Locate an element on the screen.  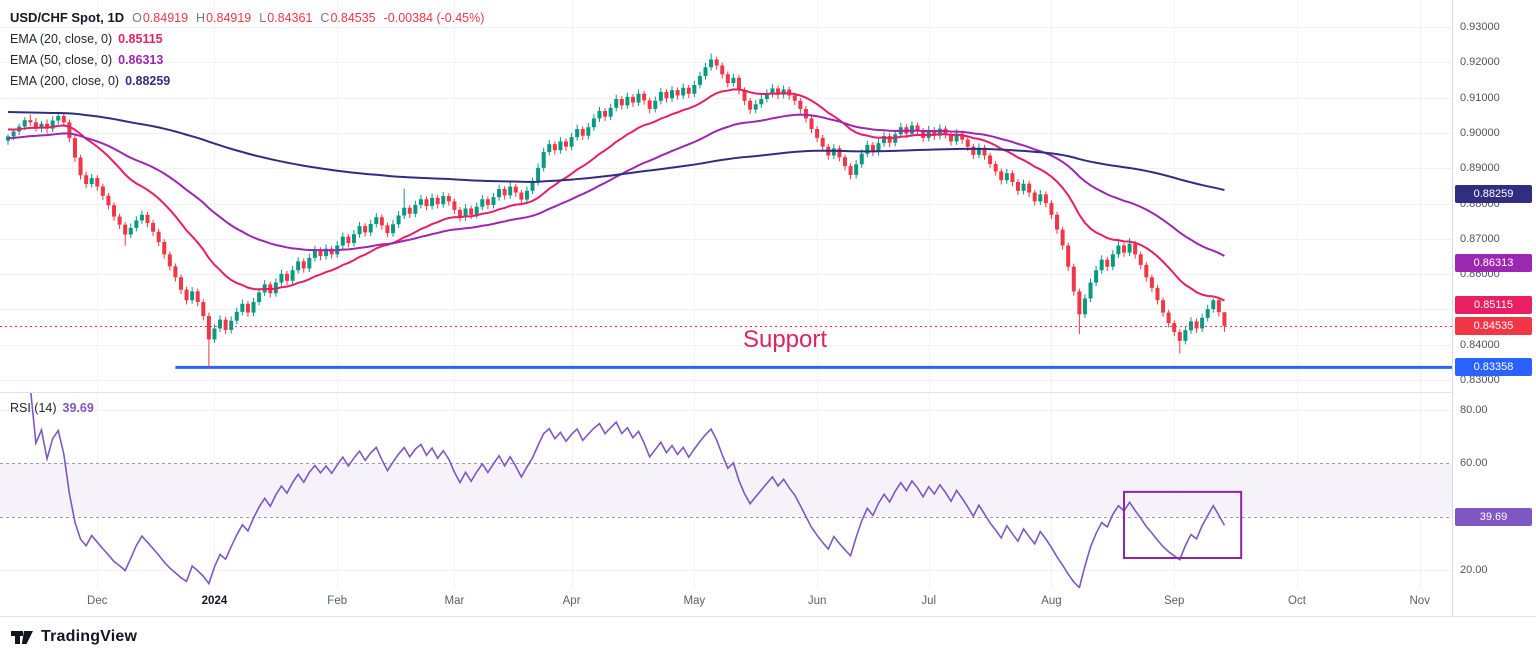
ema50-legend-value: 0.86313 is located at coordinates (141, 59).